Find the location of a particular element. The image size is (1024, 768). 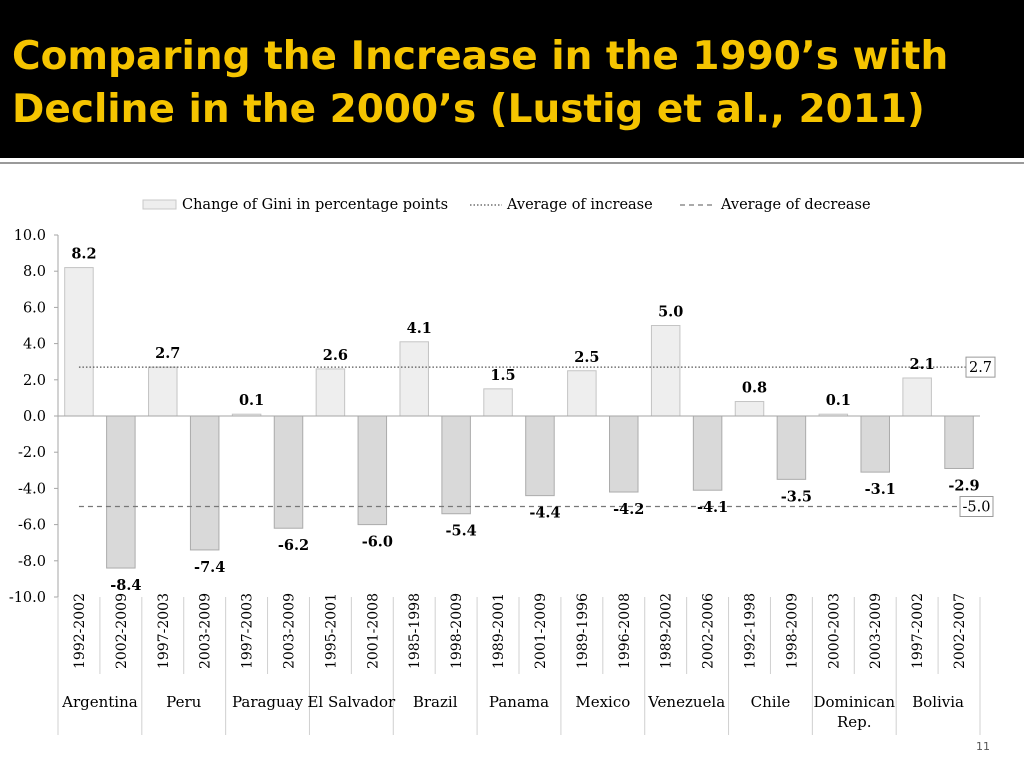

country-label: Venezuela is located at coordinates (686, 702).